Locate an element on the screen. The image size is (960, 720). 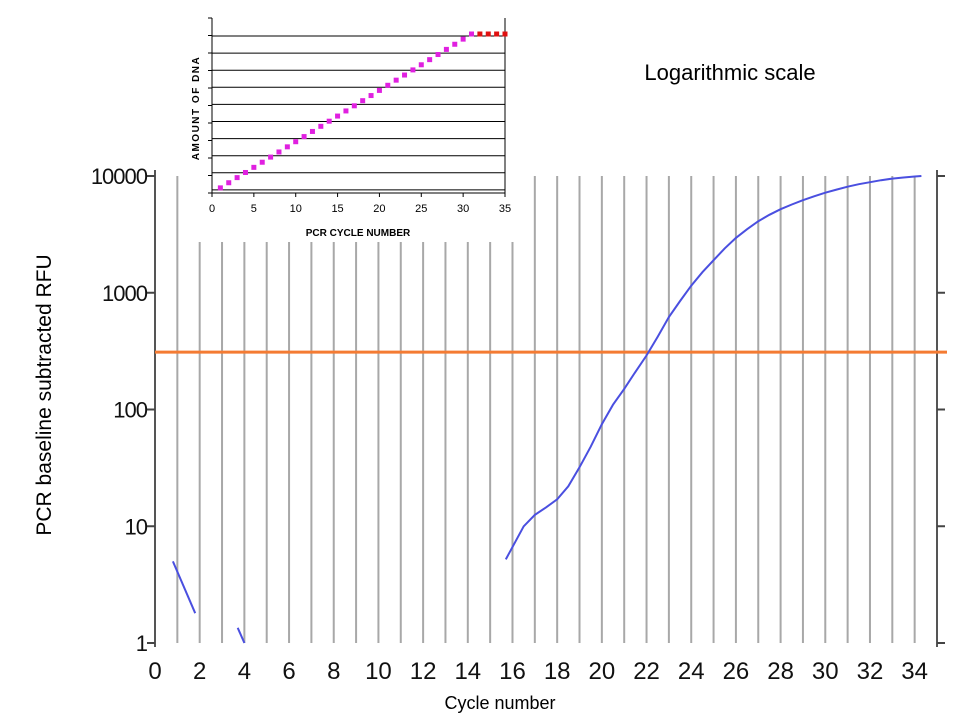
x-tick-label: 0 is located at coordinates (154, 671).